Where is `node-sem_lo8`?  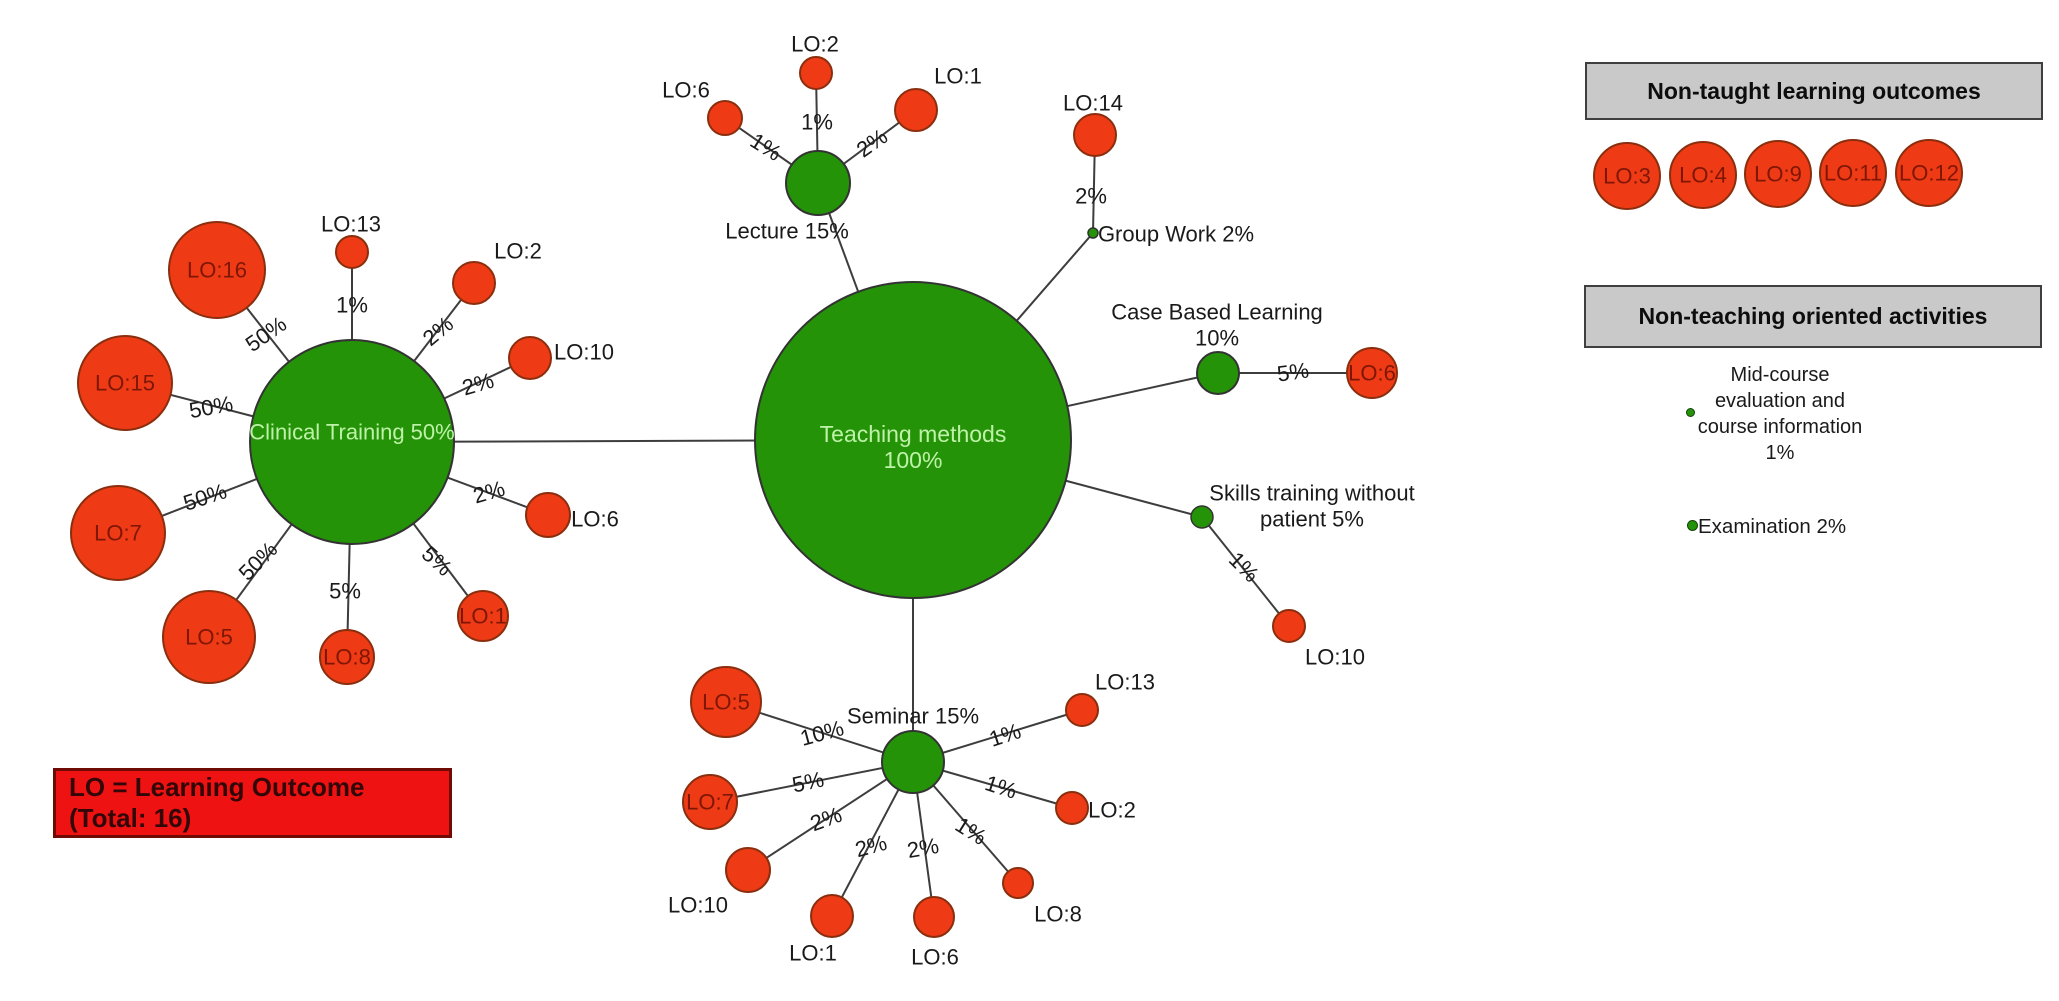
node-sem_lo8 is located at coordinates (1018, 883).